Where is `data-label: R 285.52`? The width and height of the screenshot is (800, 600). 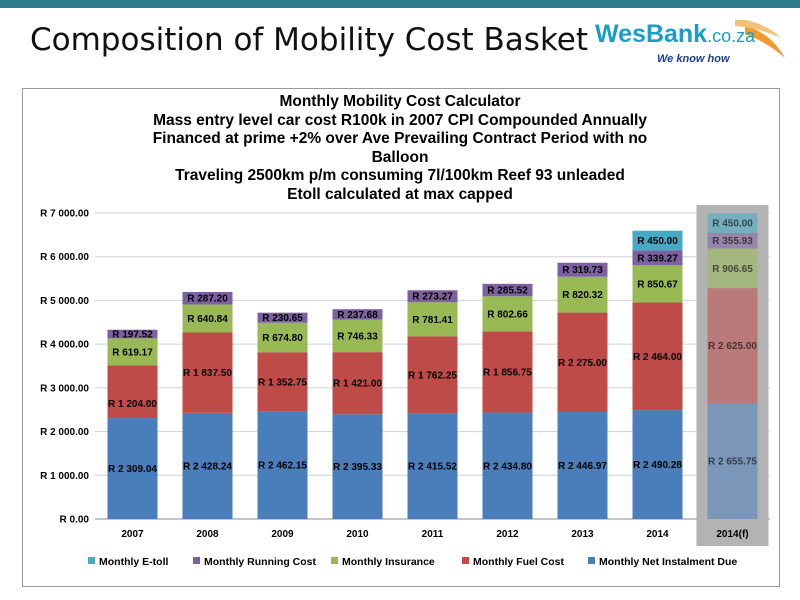
data-label: R 285.52 is located at coordinates (507, 291).